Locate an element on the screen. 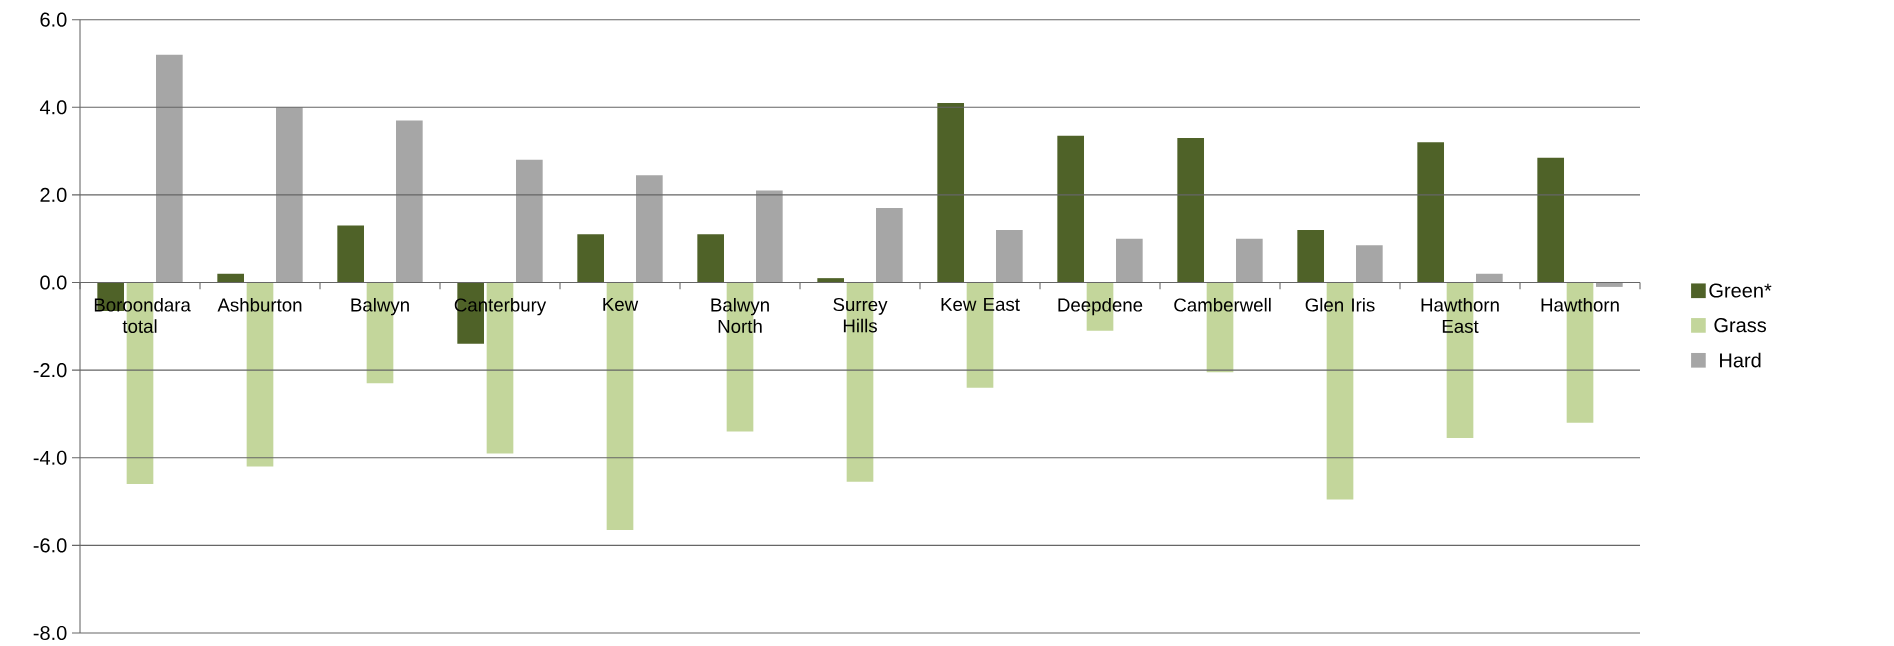 This screenshot has height=646, width=1894. y-tick-label: 6.0 is located at coordinates (53, 19).